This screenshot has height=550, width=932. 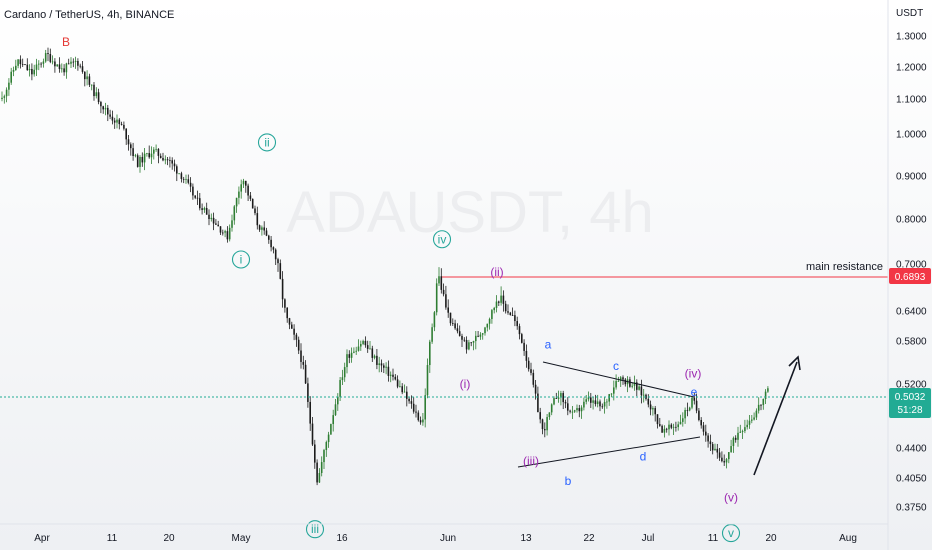 What do you see at coordinates (448, 538) in the screenshot?
I see `time-tick-label: Jun` at bounding box center [448, 538].